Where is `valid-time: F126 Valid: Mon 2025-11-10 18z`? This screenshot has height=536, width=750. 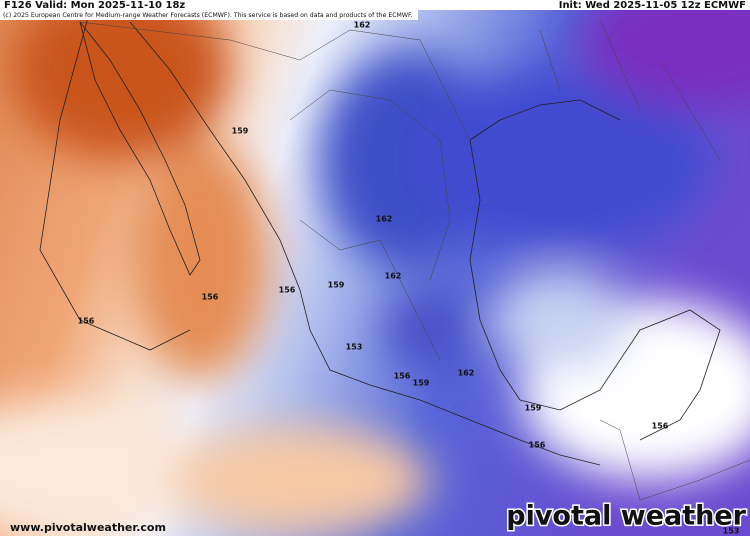 valid-time: F126 Valid: Mon 2025-11-10 18z is located at coordinates (94, 5).